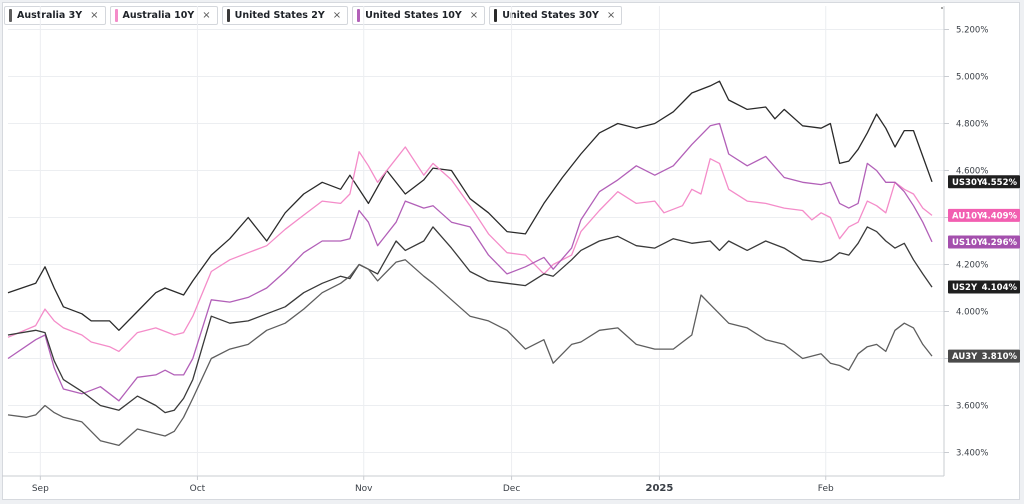 The height and width of the screenshot is (504, 1024). I want to click on y-tick-label: 5.200%, so click(972, 31).